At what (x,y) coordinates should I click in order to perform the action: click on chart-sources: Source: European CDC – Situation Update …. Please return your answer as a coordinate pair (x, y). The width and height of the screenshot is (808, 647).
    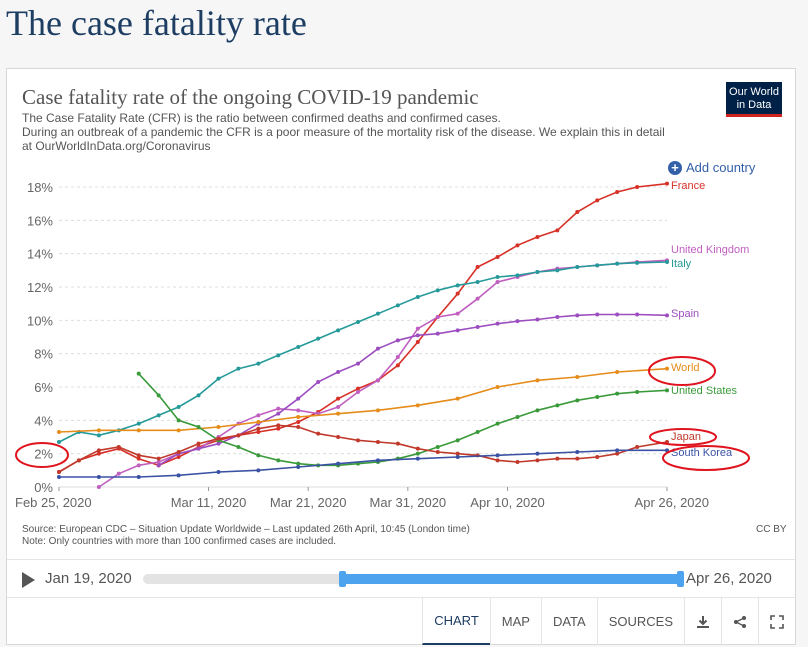
    Looking at the image, I should click on (246, 536).